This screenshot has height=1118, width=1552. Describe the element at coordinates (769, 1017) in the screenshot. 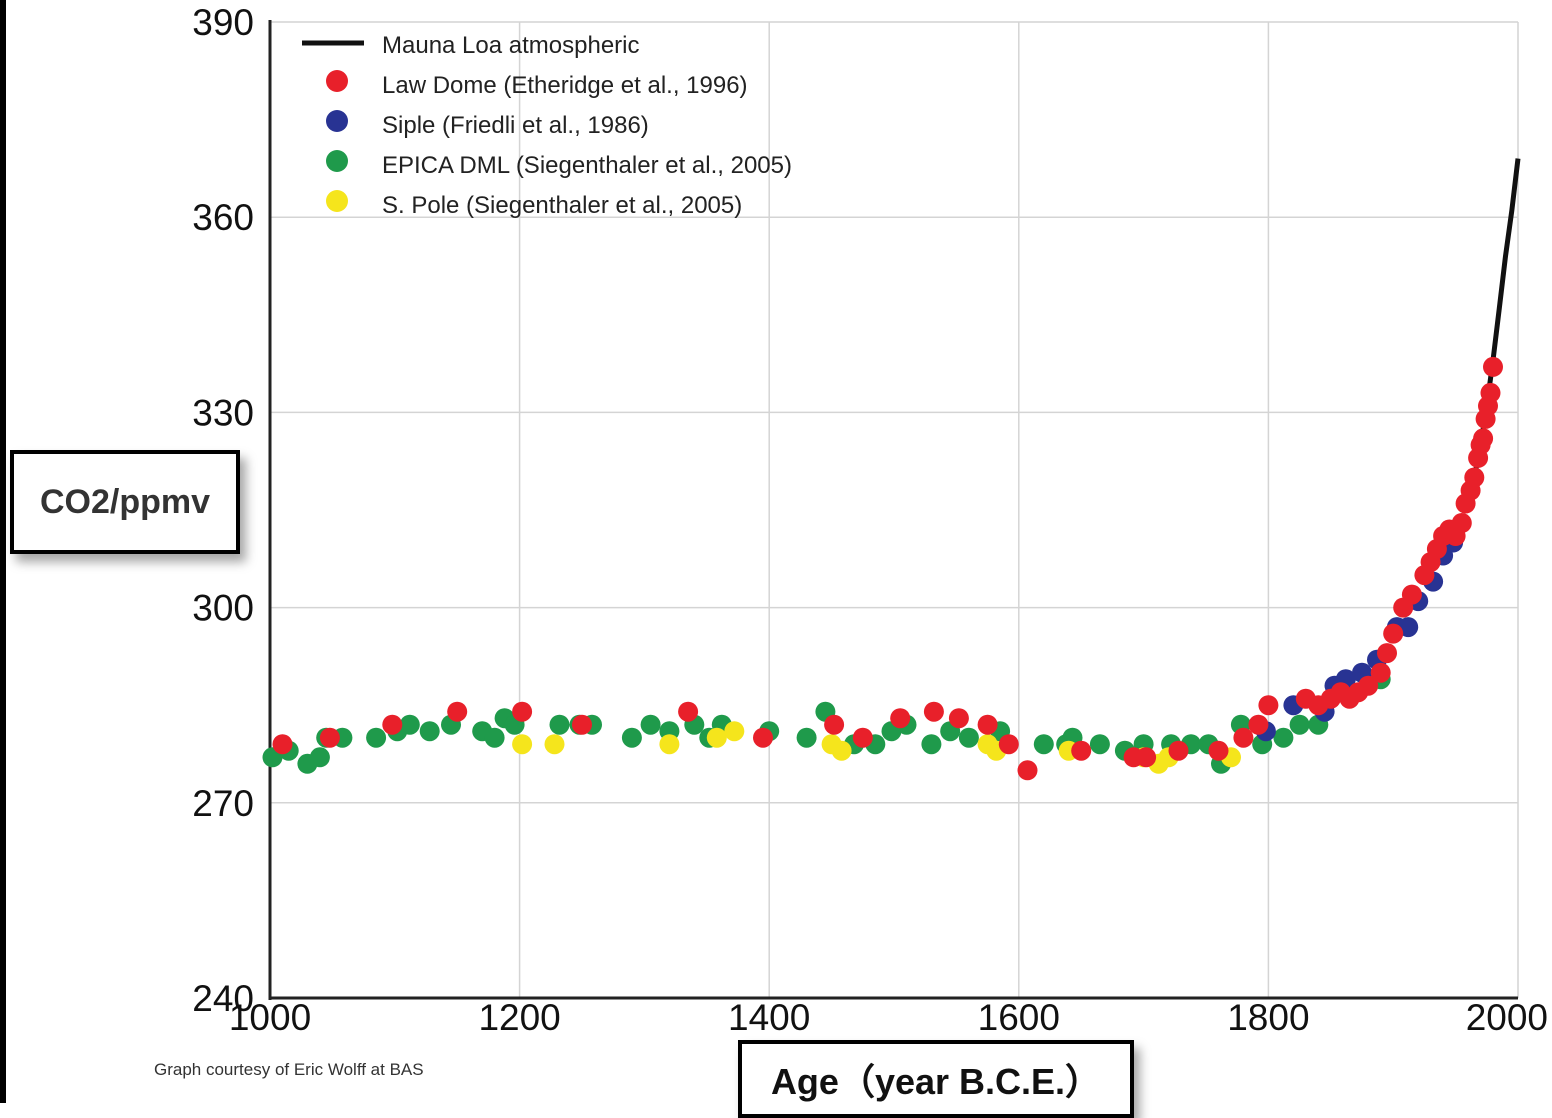

I see `x-tick-label: 1400` at that location.